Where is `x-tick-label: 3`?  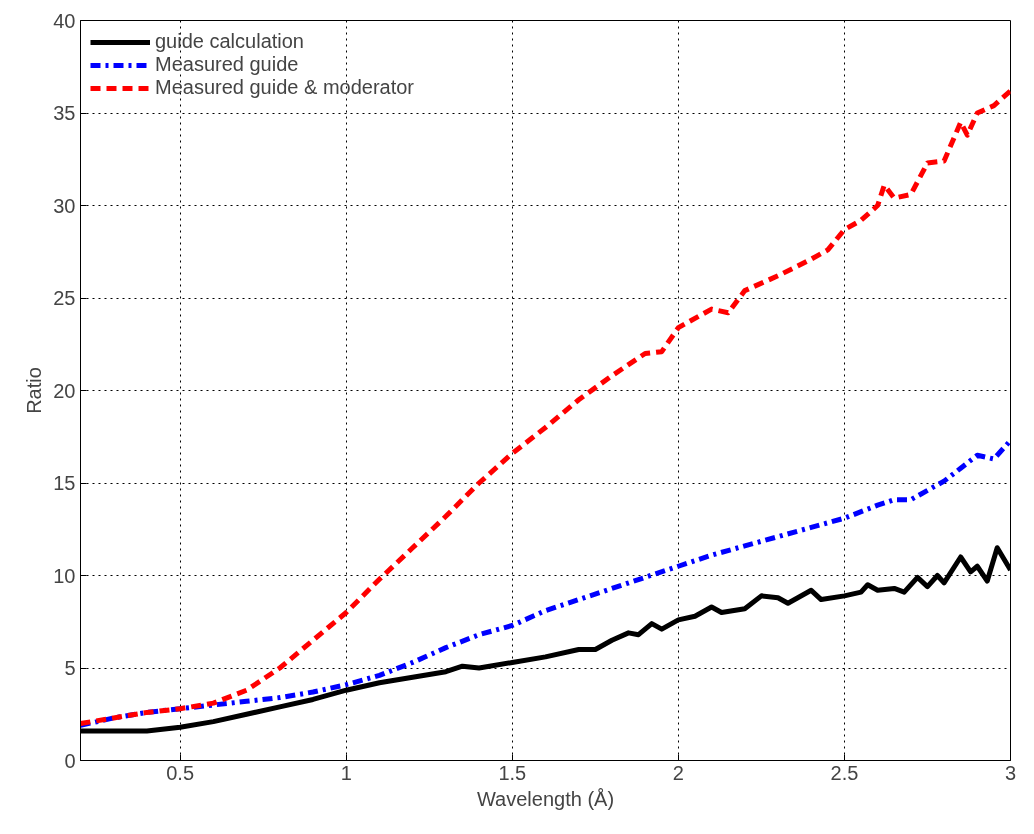
x-tick-label: 3 is located at coordinates (1010, 772).